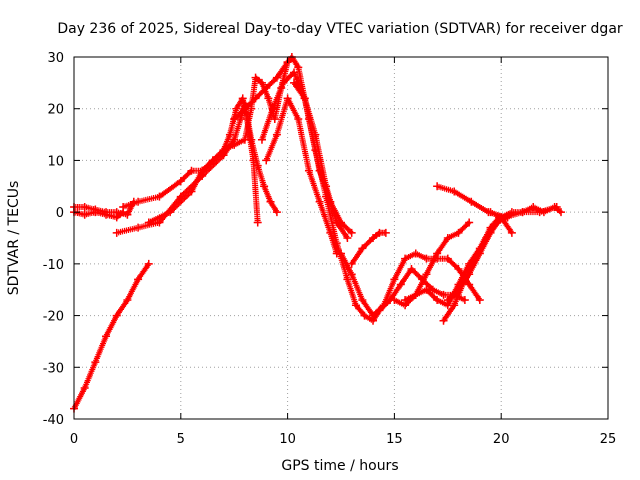 Image resolution: width=640 pixels, height=480 pixels. Describe the element at coordinates (74, 439) in the screenshot. I see `x-tick-label: 0` at that location.